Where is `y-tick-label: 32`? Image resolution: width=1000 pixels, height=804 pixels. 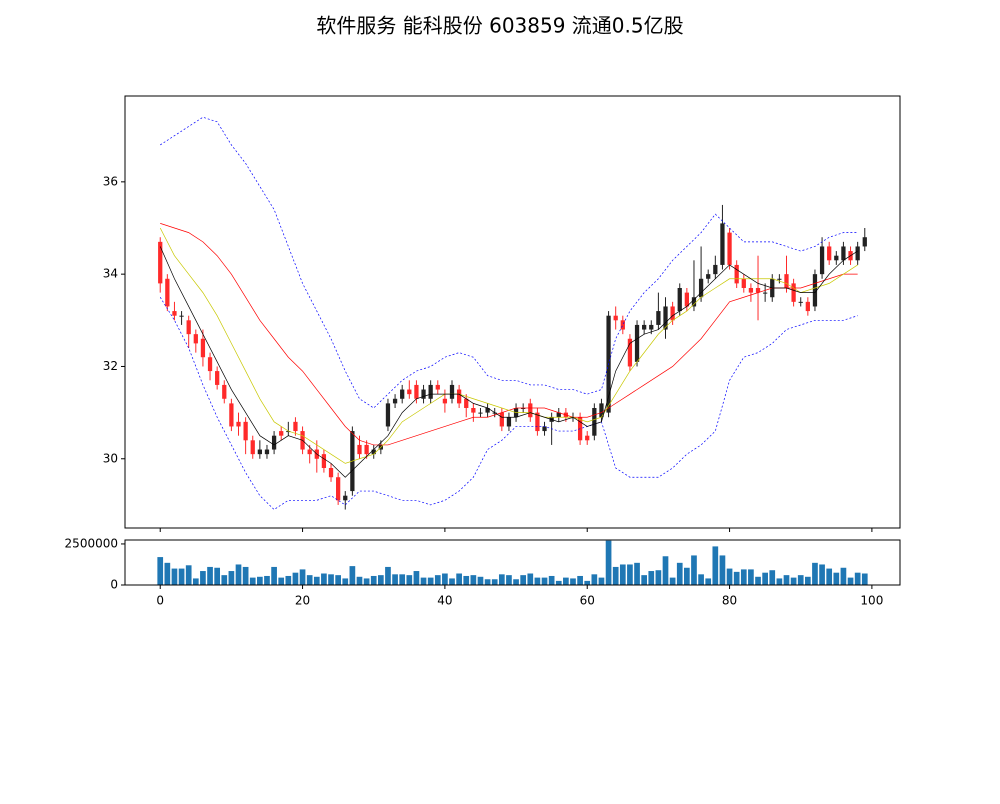
y-tick-label: 32 is located at coordinates (110, 366).